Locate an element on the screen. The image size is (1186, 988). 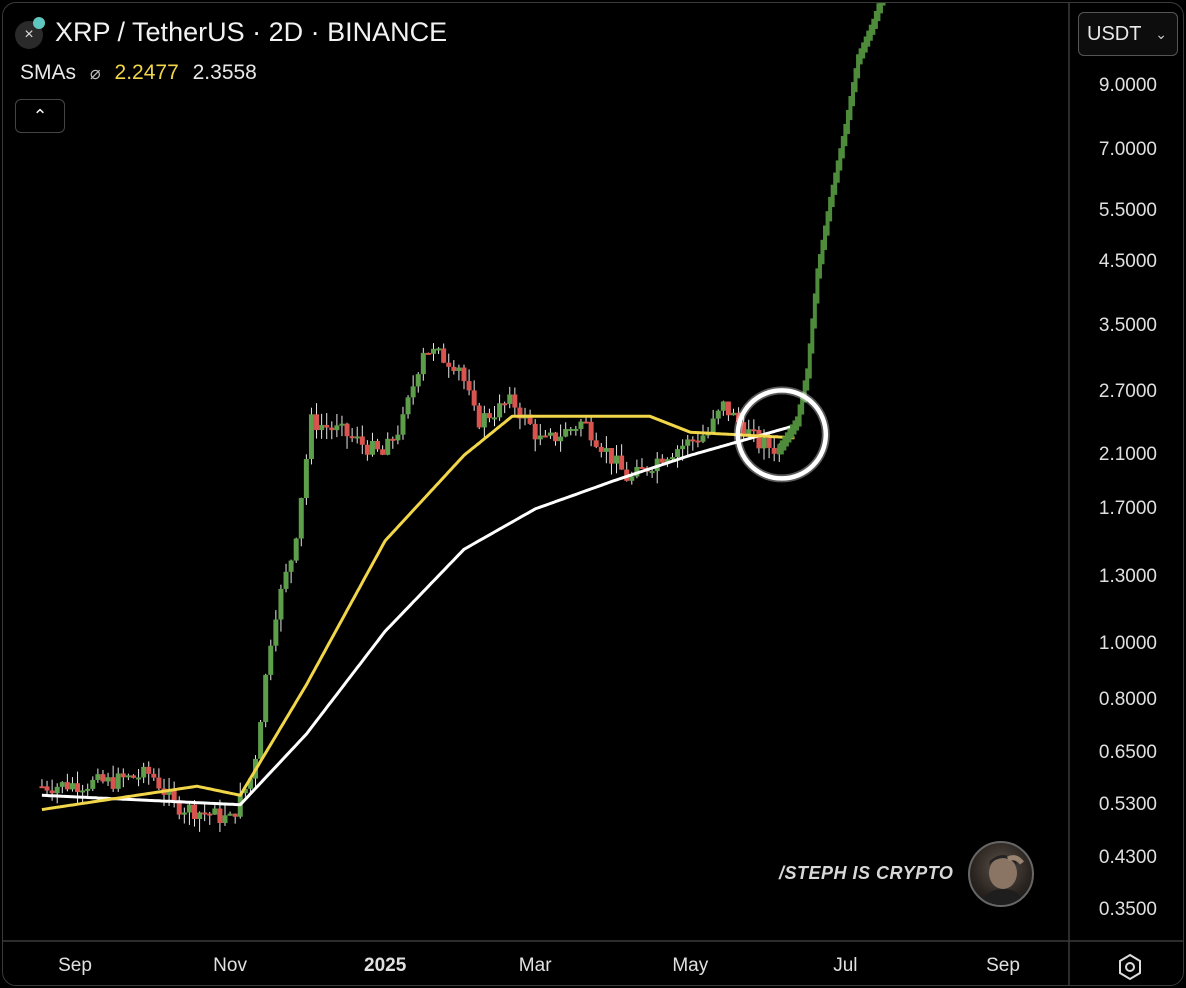
settings-icon is located at coordinates (1130, 967).